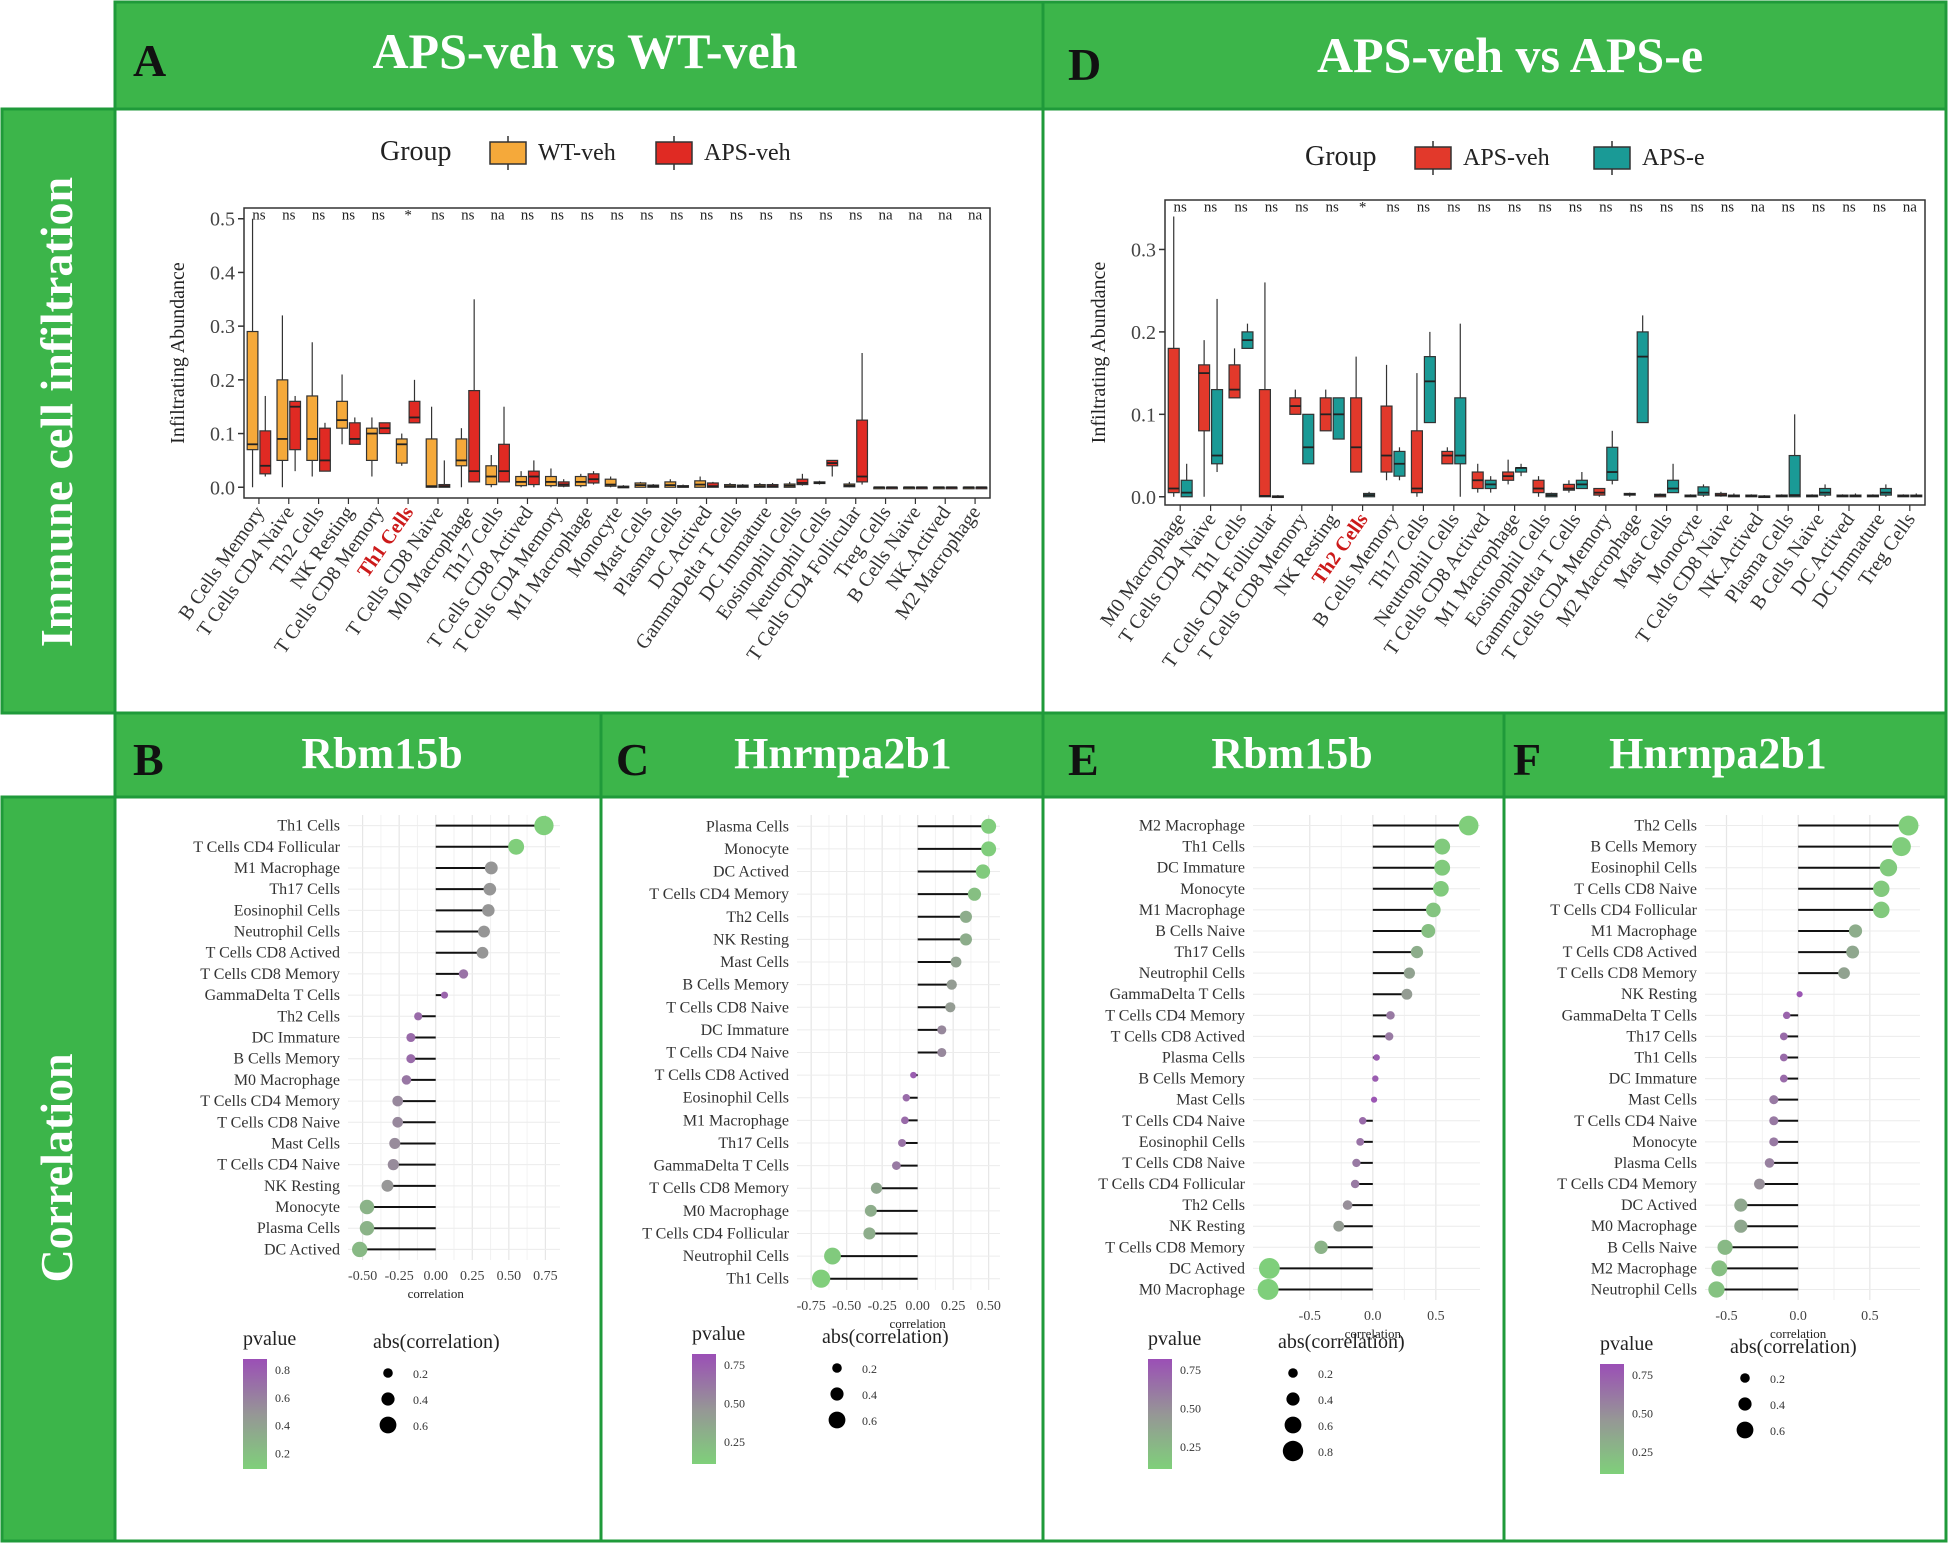  I want to click on row-label: GammaDelta T Cells, so click(1629, 1015).